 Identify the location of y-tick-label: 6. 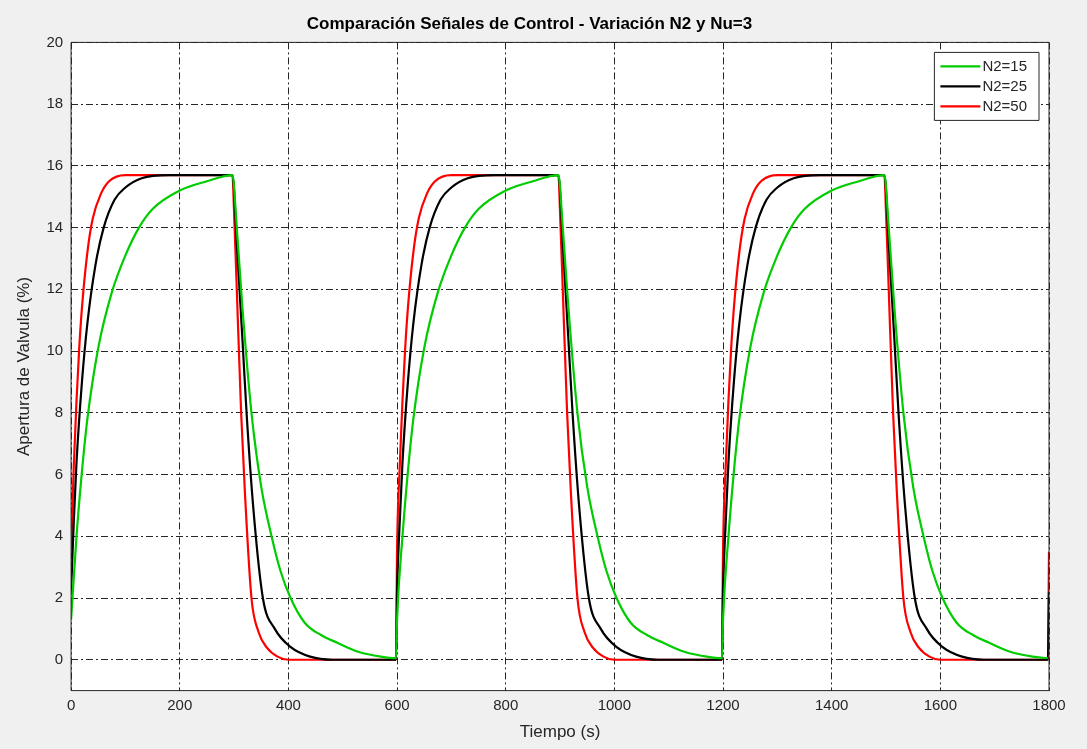
(59, 473).